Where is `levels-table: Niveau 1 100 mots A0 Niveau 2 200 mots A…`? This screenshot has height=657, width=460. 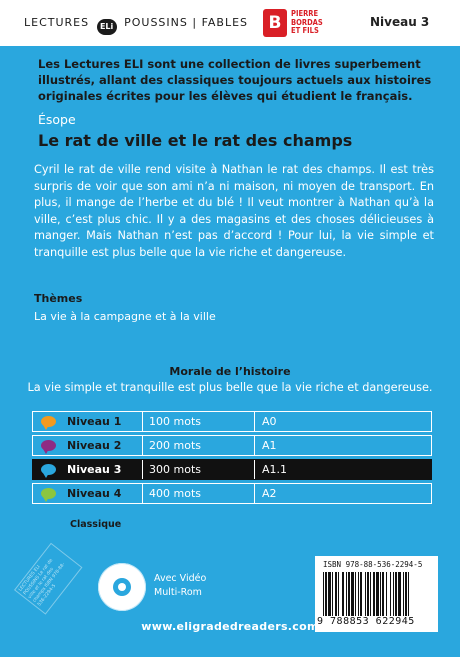 levels-table: Niveau 1 100 mots A0 Niveau 2 200 mots A… is located at coordinates (232, 459).